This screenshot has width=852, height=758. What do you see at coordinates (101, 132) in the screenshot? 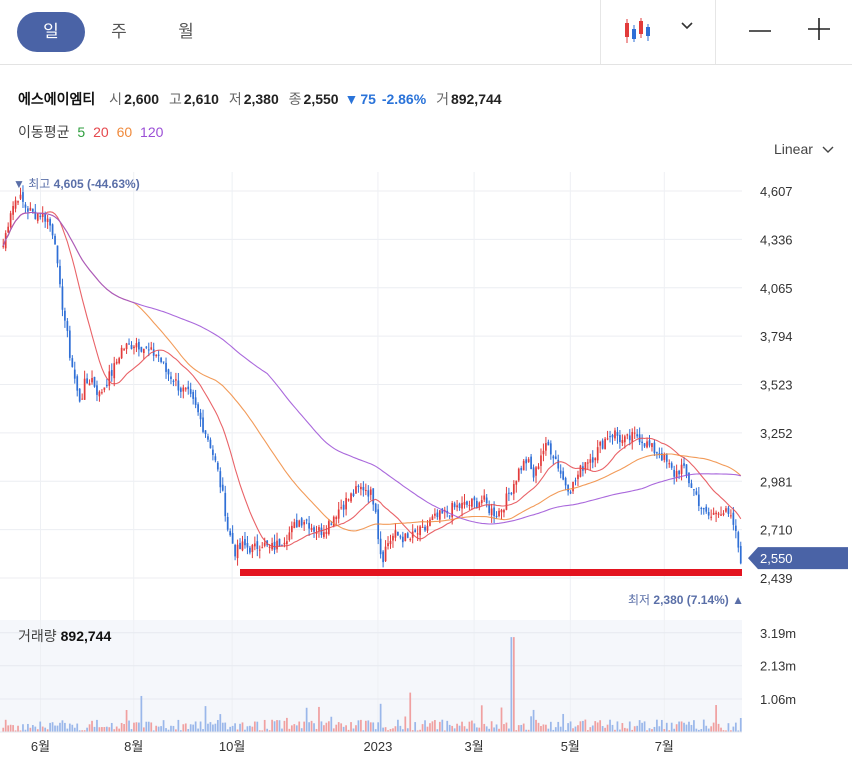
I see `ma-20: 20` at bounding box center [101, 132].